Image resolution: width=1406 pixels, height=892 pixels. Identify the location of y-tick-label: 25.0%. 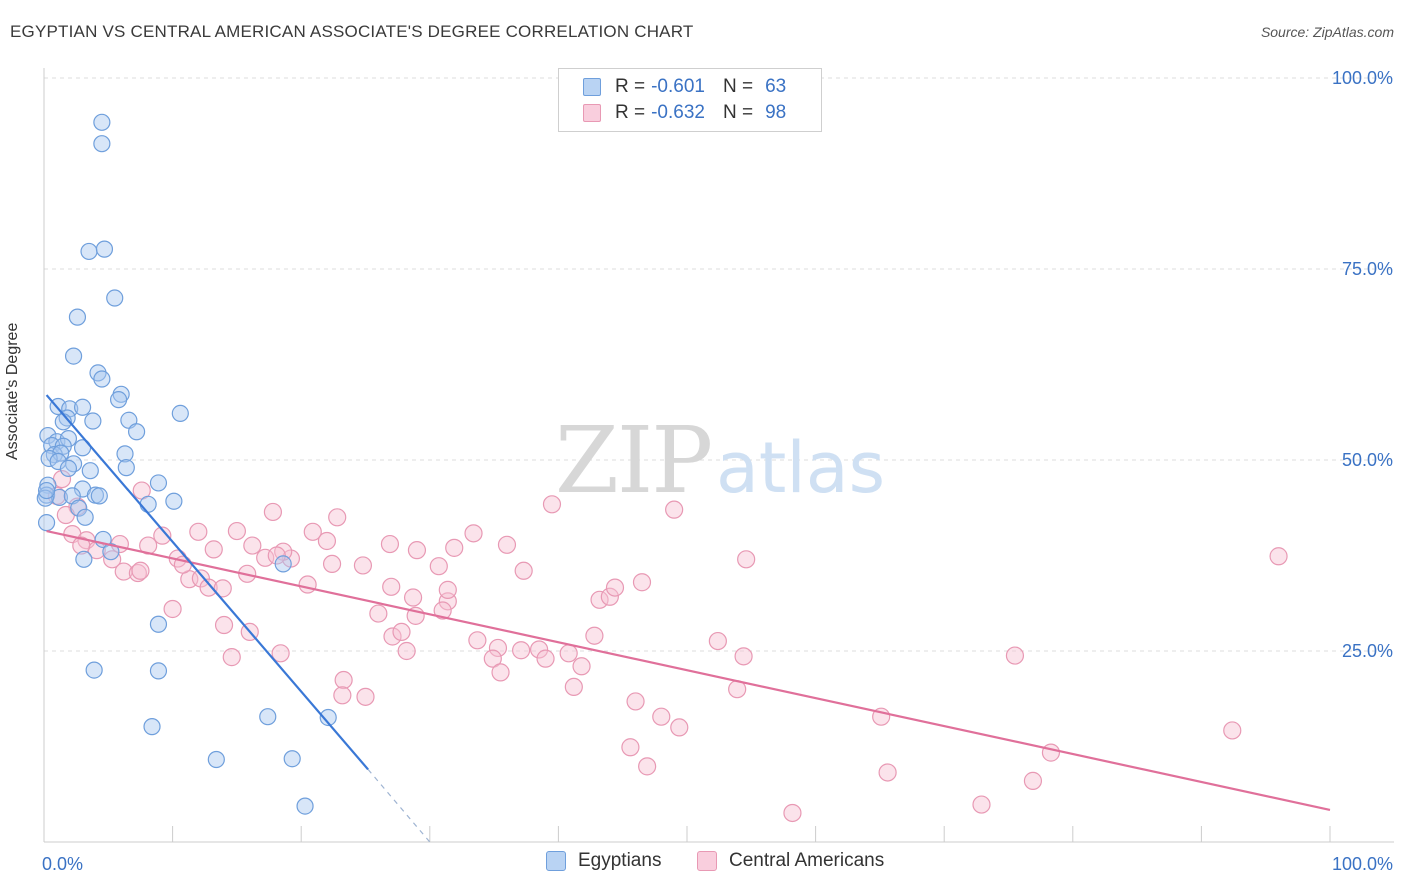
(1367, 651).